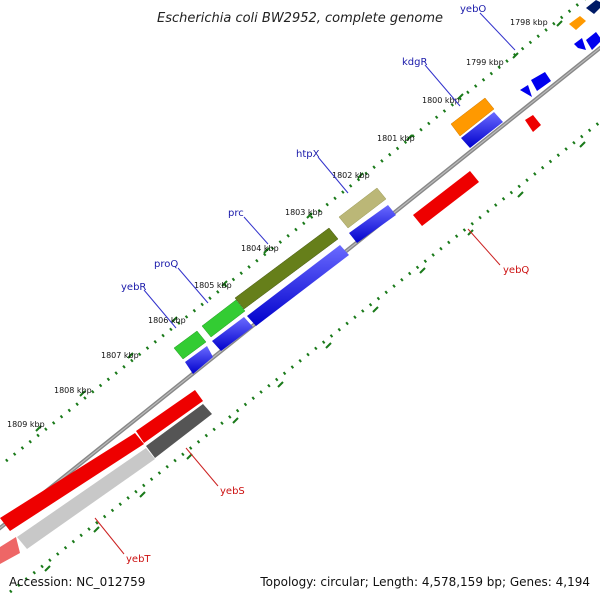 This screenshot has width=600, height=600. I want to click on kbp-label: 1804 kbp, so click(260, 248).